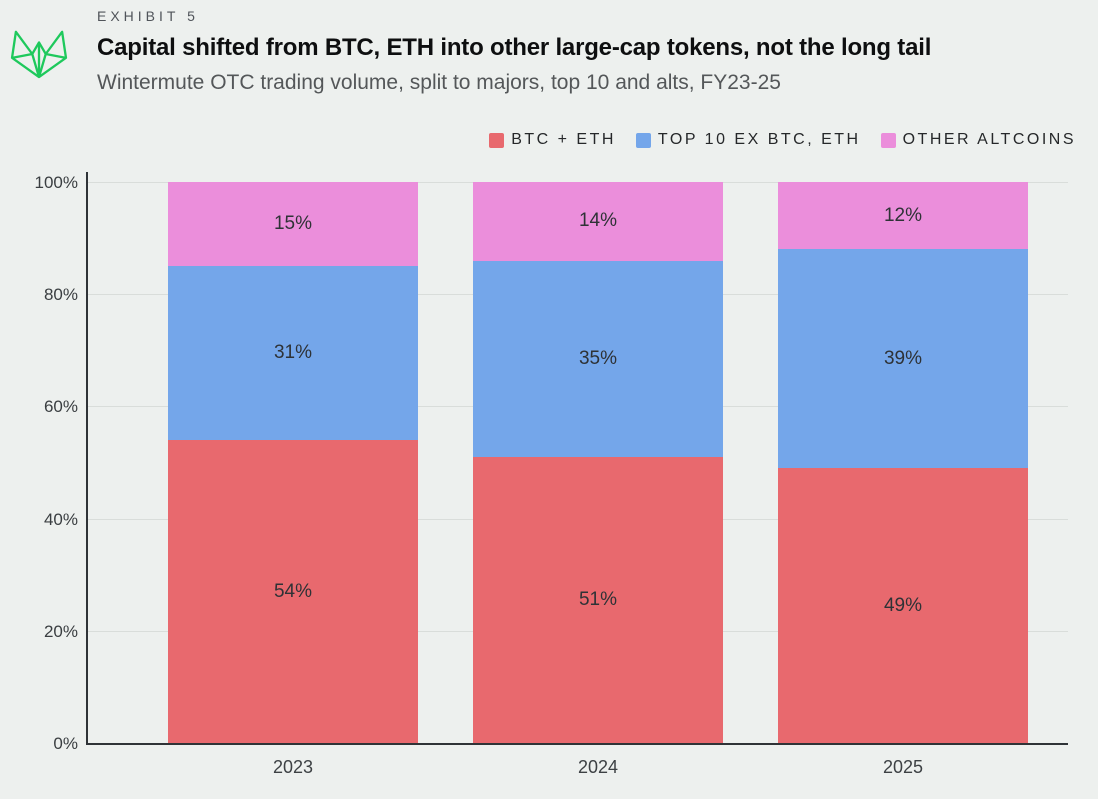  Describe the element at coordinates (759, 139) in the screenshot. I see `legend-label: TOP 10 EX BTC, ETH` at that location.